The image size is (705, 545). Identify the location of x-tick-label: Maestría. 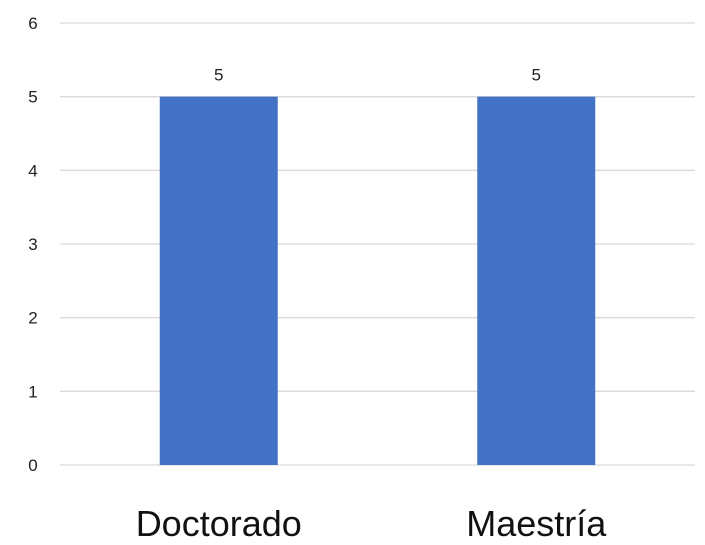
(536, 523).